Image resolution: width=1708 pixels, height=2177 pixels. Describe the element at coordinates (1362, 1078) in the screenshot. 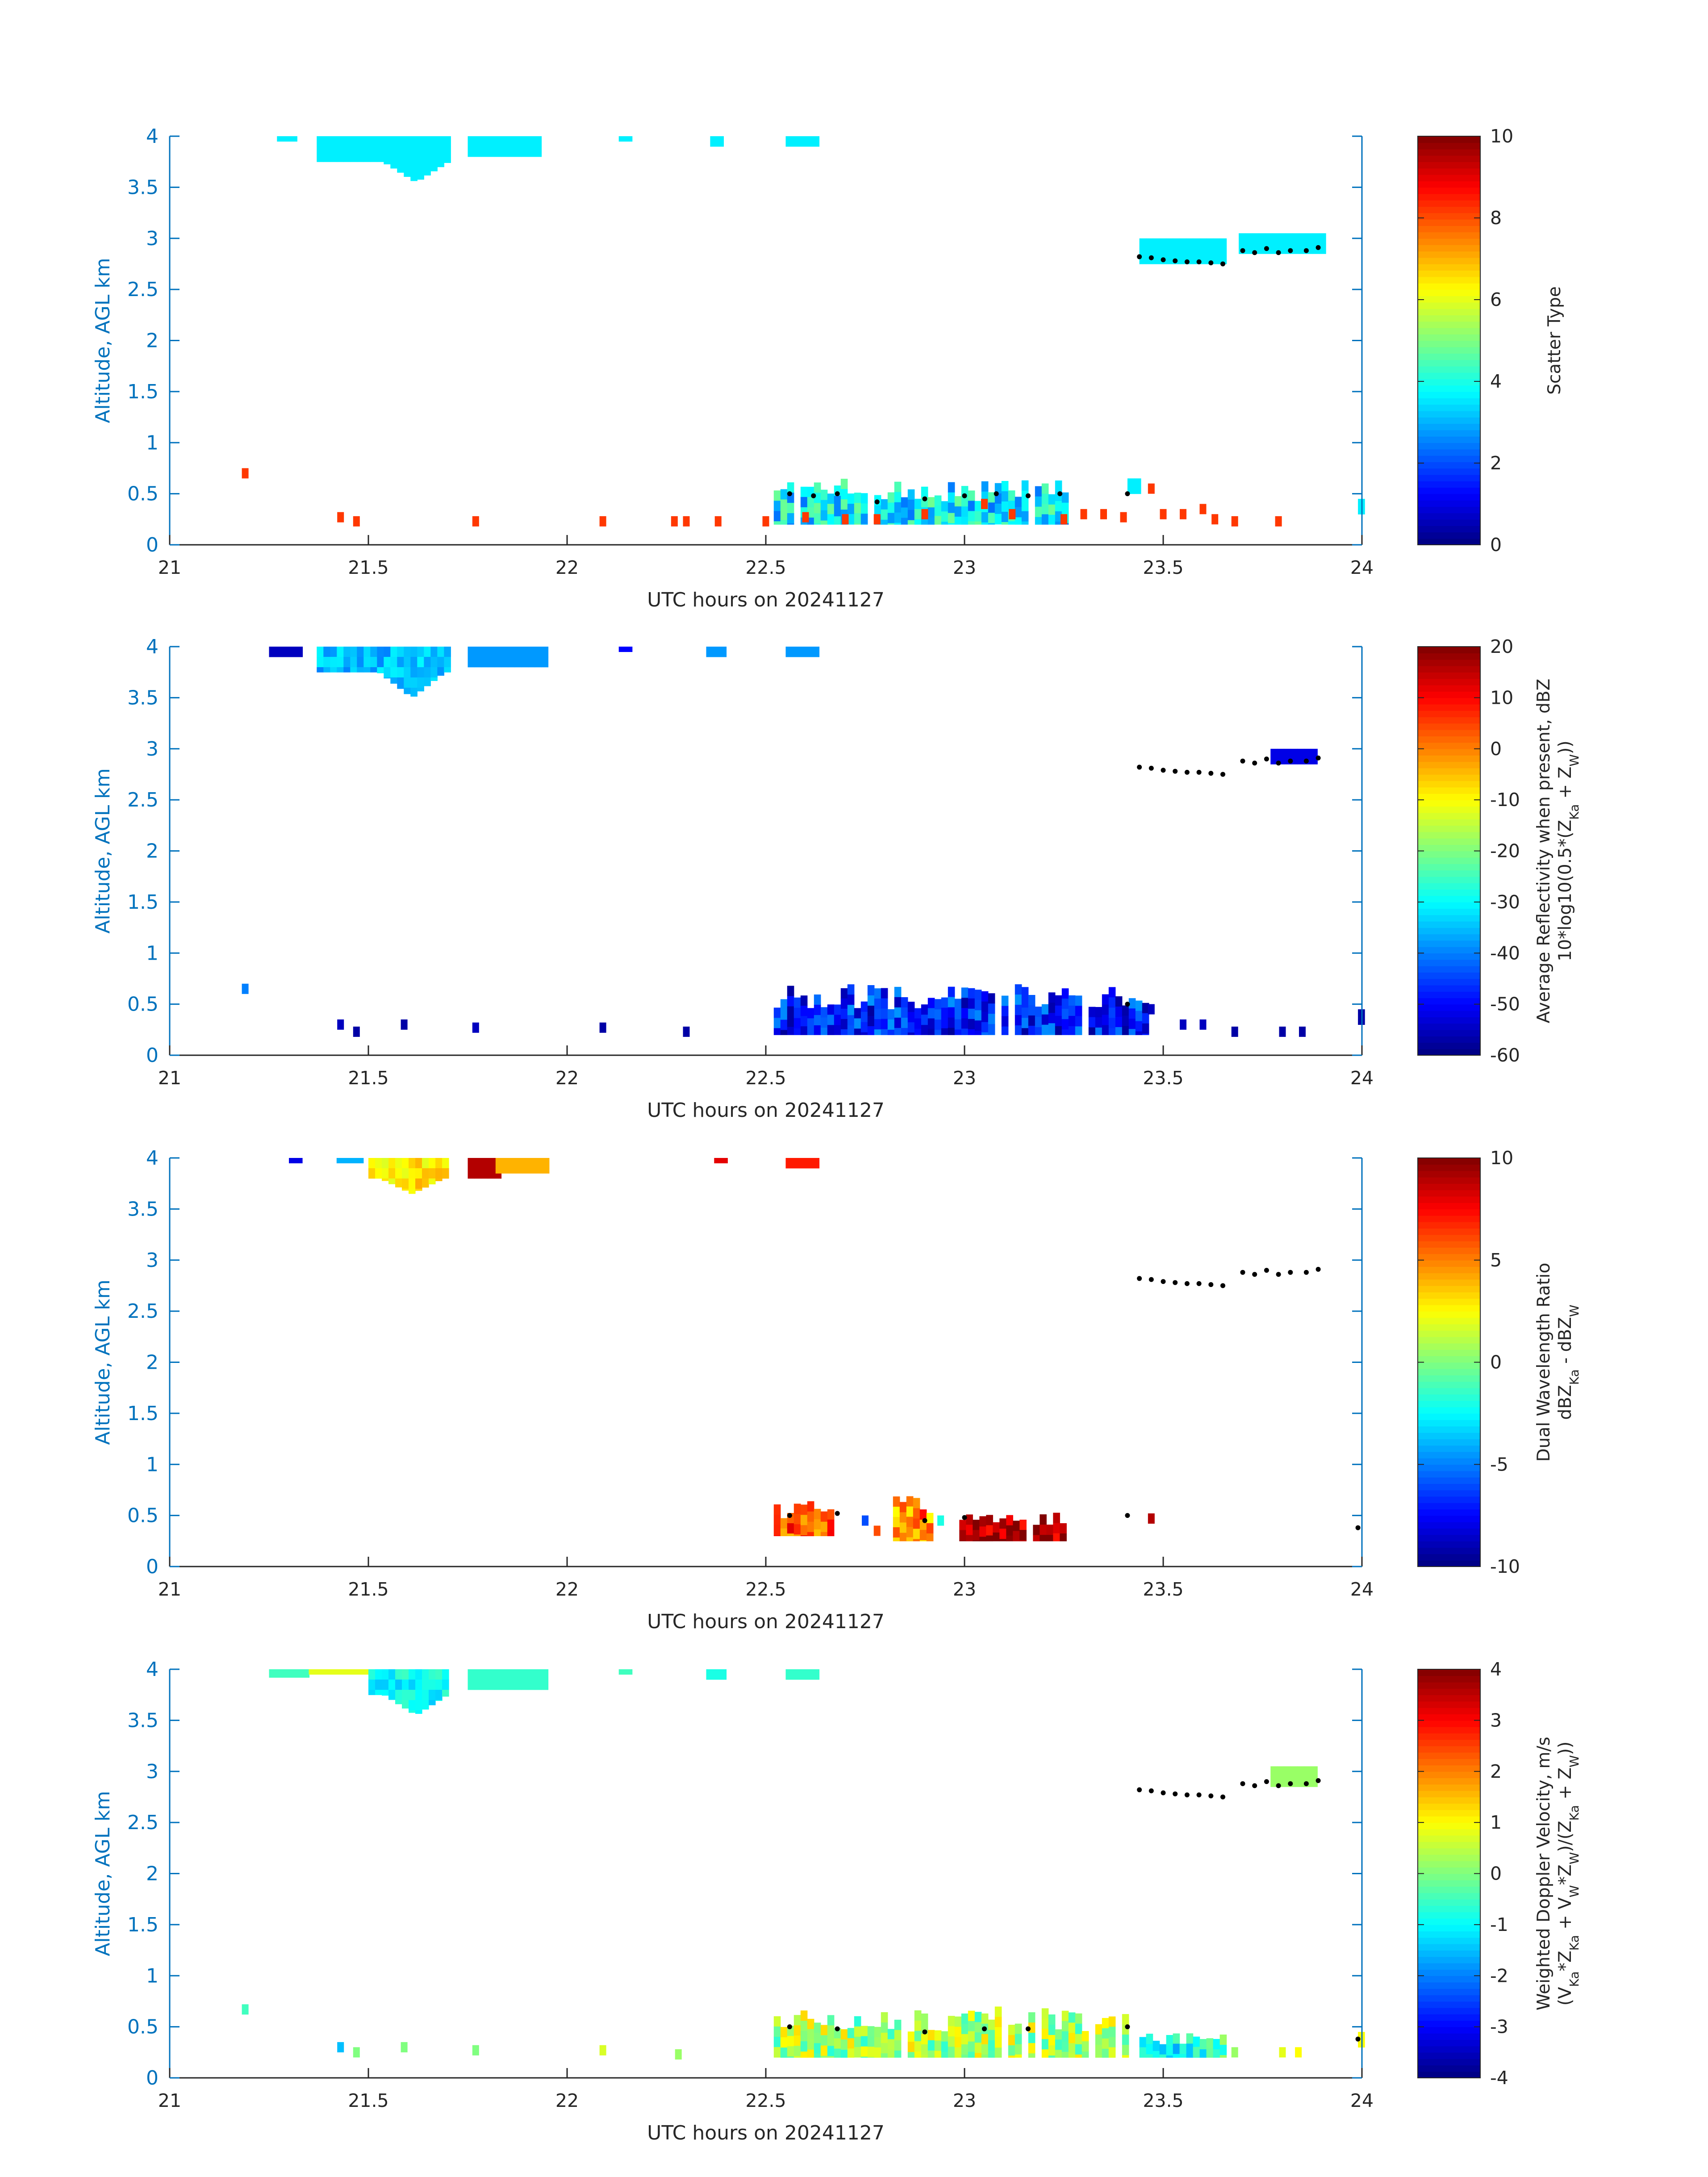

I see `x-tick-label: 24` at that location.